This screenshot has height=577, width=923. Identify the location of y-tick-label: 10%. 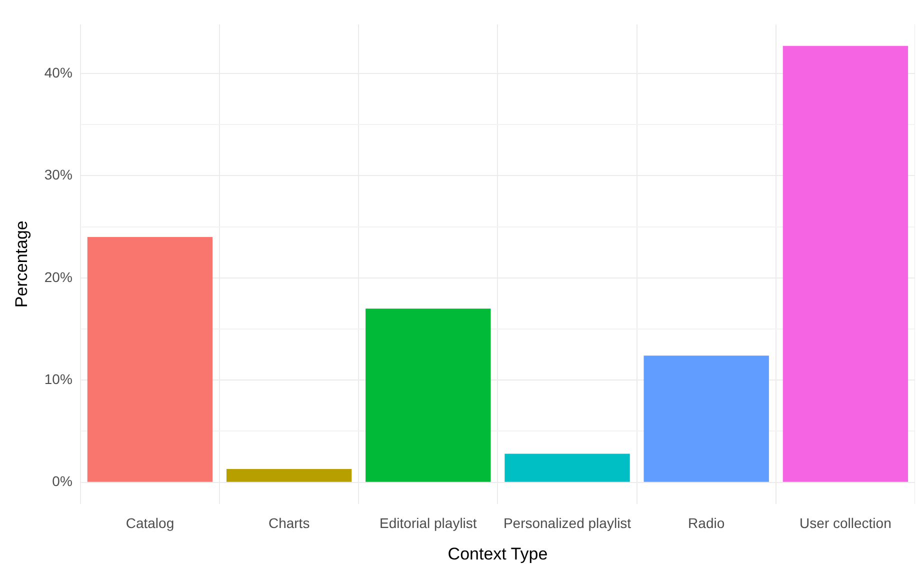
(58, 378).